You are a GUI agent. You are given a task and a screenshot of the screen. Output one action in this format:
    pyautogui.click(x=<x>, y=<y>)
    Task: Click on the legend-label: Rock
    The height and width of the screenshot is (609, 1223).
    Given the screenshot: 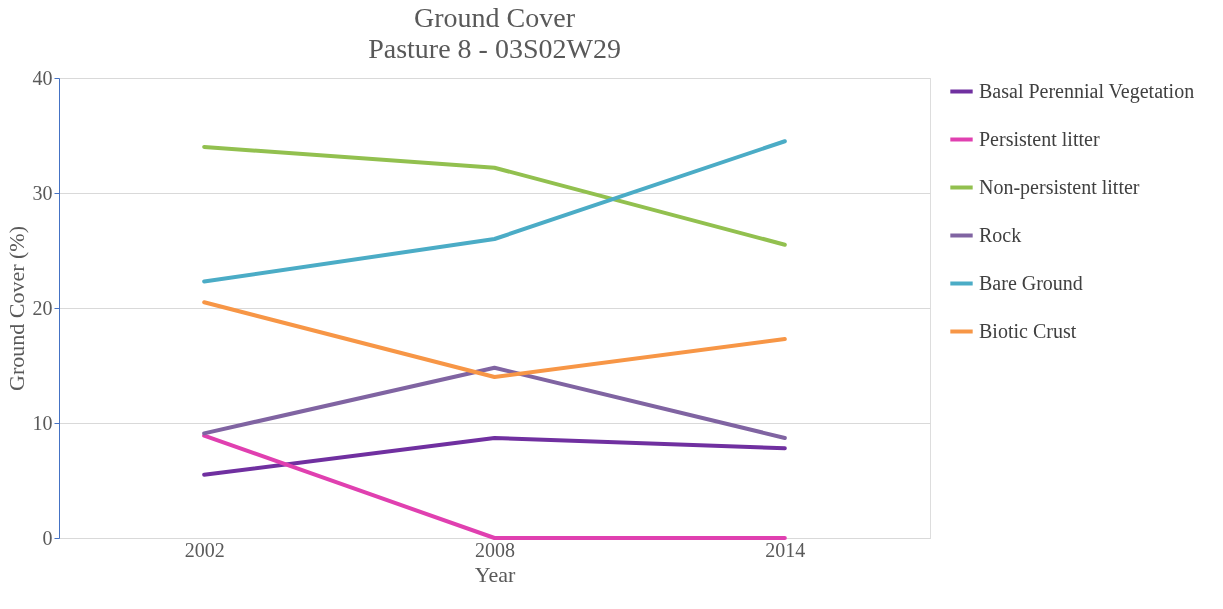 What is the action you would take?
    pyautogui.click(x=1000, y=234)
    